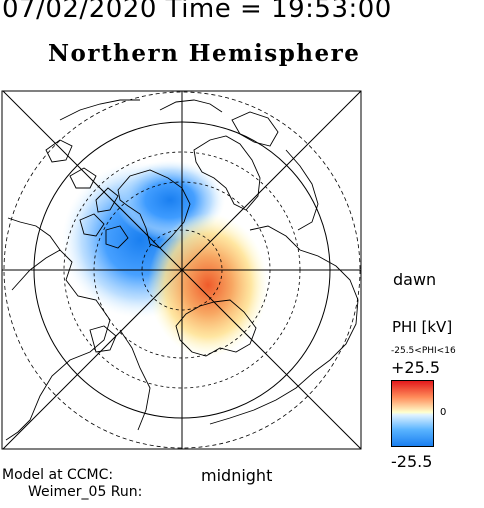  Describe the element at coordinates (85, 492) in the screenshot. I see `run-label: Weimer_05 Run:` at that location.